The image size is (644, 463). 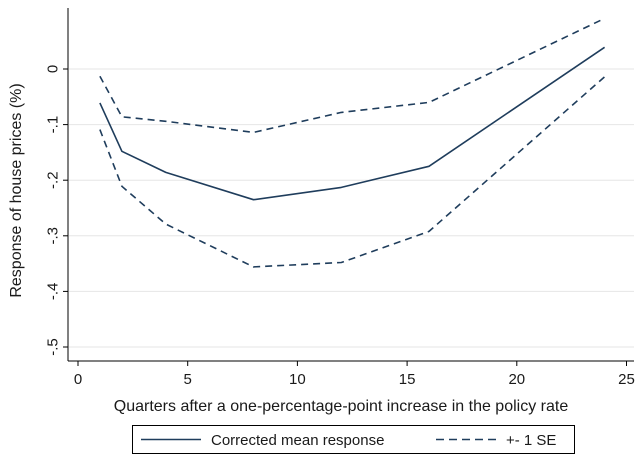 What do you see at coordinates (16, 190) in the screenshot?
I see `y-axis-title: Response of house prices (%)` at bounding box center [16, 190].